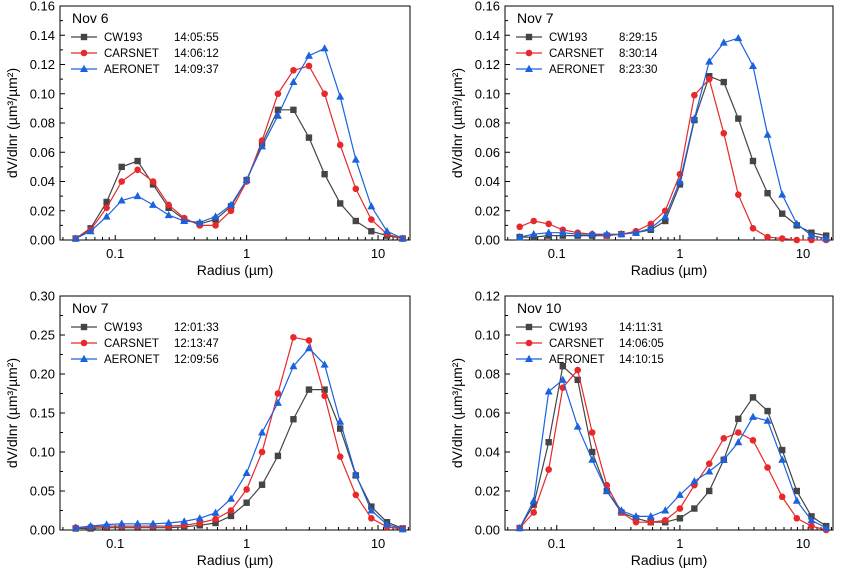 The image size is (850, 570). Describe the element at coordinates (196, 70) in the screenshot. I see `legend-series-time: 14:09:37` at that location.